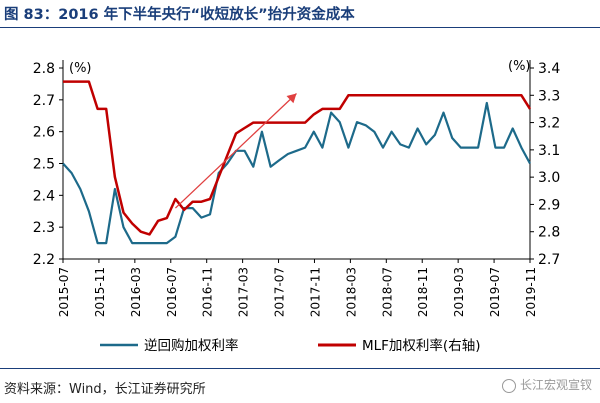 Image resolution: width=600 pixels, height=403 pixels. What do you see at coordinates (549, 124) in the screenshot?
I see `right-tick-label: 3.2` at bounding box center [549, 124].